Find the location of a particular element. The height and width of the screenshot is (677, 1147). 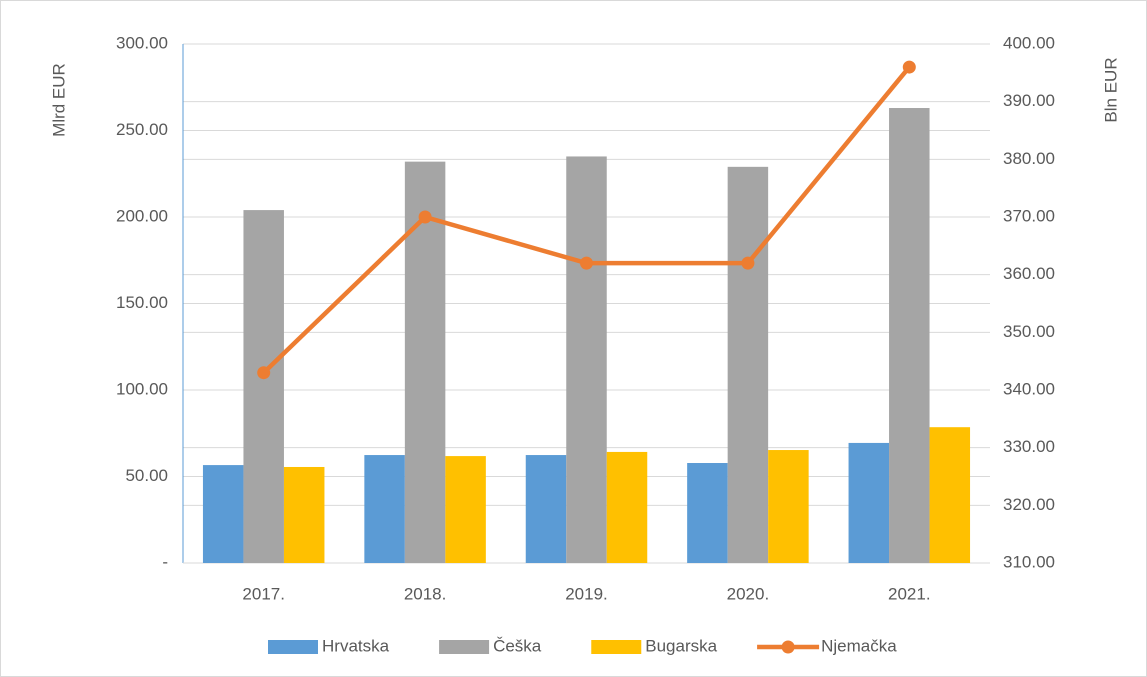

y2-tick-label: 360.00 is located at coordinates (1029, 273).